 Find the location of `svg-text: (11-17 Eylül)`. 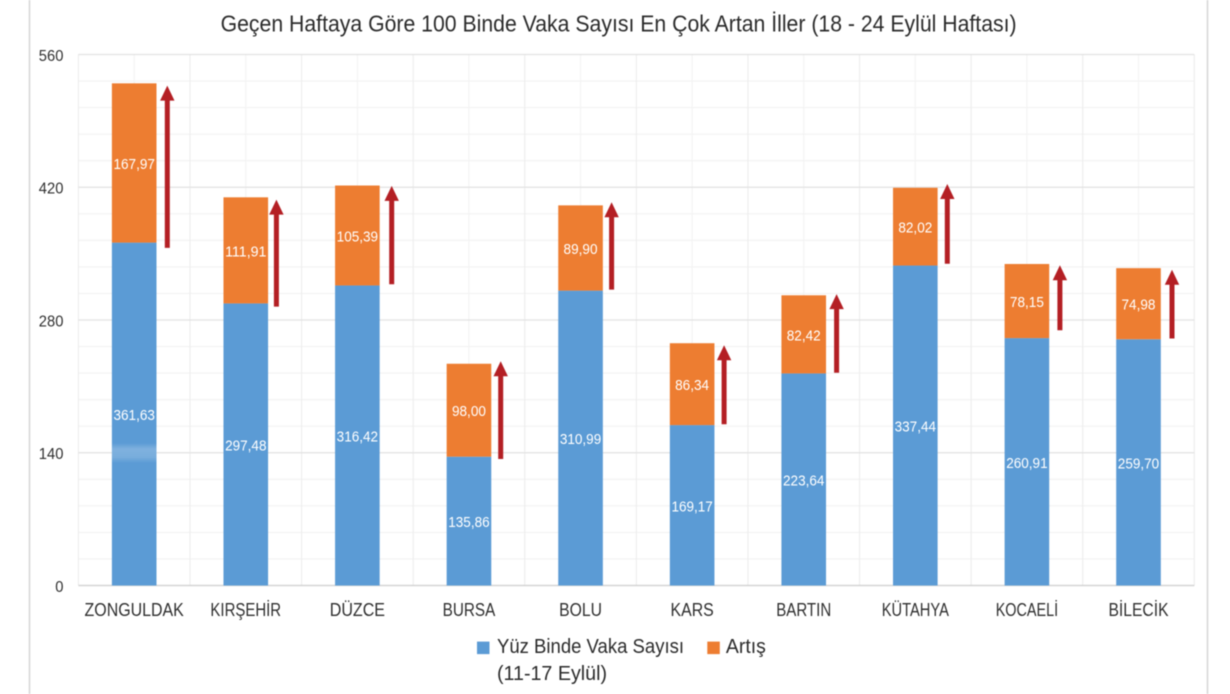

svg-text: (11-17 Eylül) is located at coordinates (552, 673).